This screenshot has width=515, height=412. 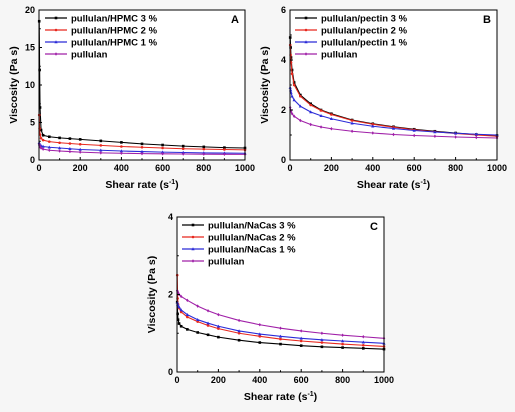 I want to click on legend-entry: pullulan/HPMC 2 %, so click(x=101, y=30).